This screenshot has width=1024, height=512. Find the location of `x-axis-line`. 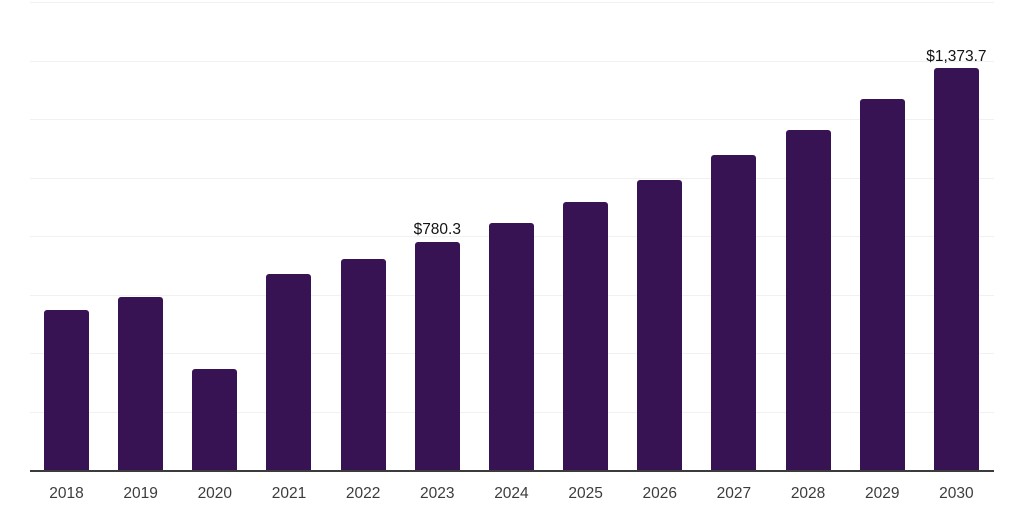

x-axis-line is located at coordinates (512, 471).